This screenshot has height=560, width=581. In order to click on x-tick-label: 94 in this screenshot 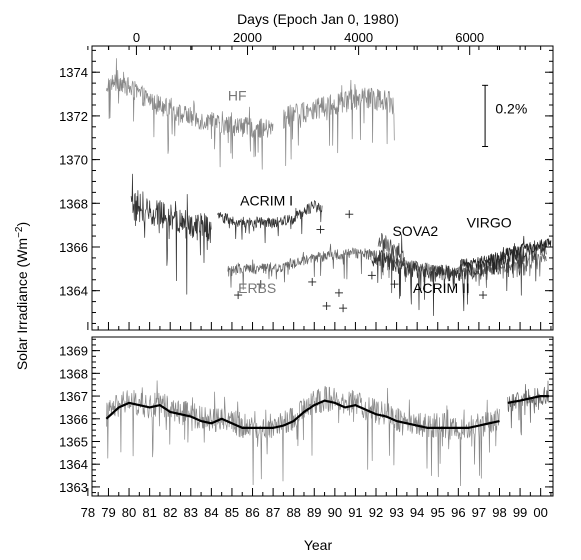, I will do `click(417, 512)`.